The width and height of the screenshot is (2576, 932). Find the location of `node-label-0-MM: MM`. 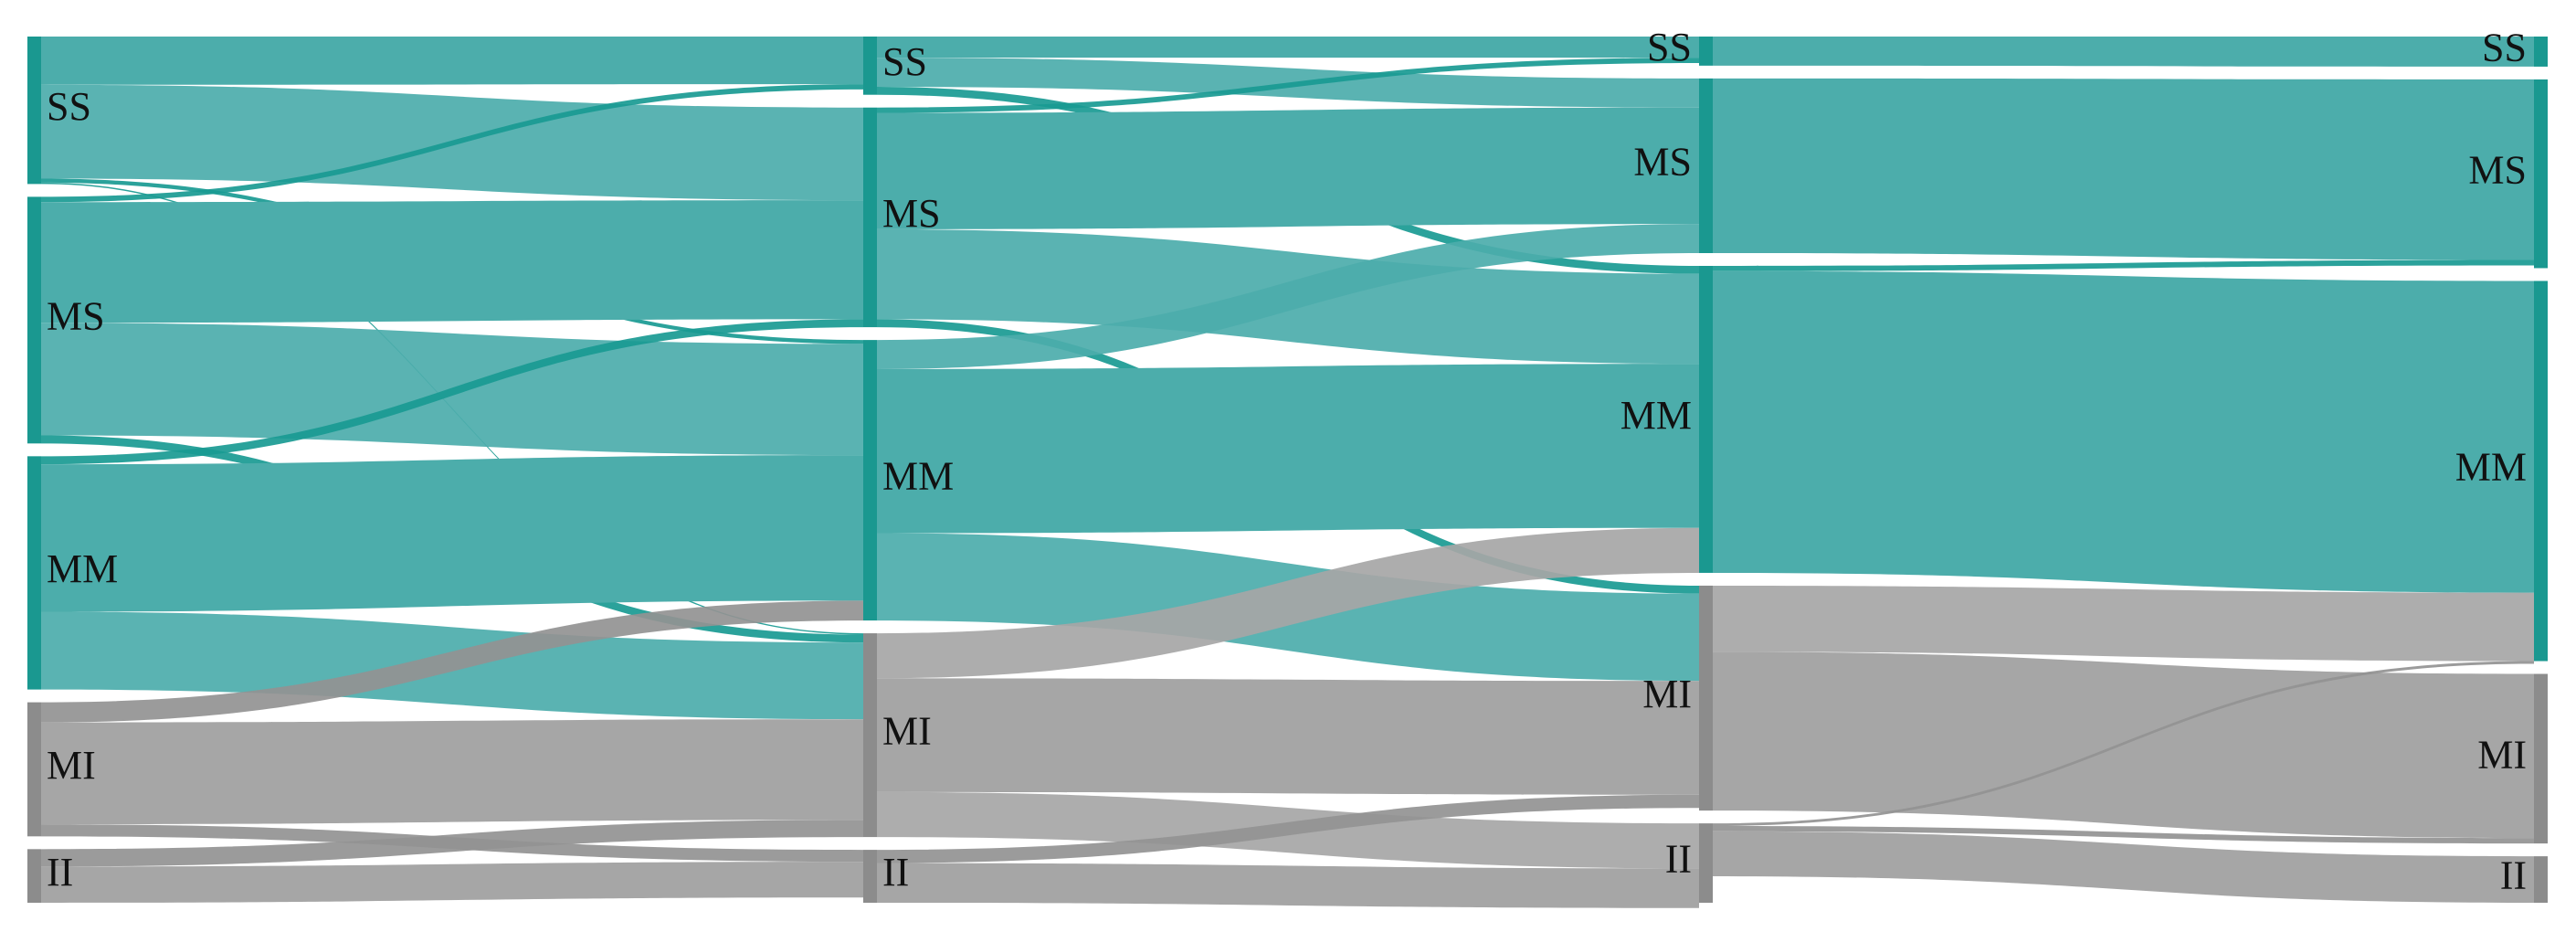

node-label-0-MM: MM is located at coordinates (82, 568).